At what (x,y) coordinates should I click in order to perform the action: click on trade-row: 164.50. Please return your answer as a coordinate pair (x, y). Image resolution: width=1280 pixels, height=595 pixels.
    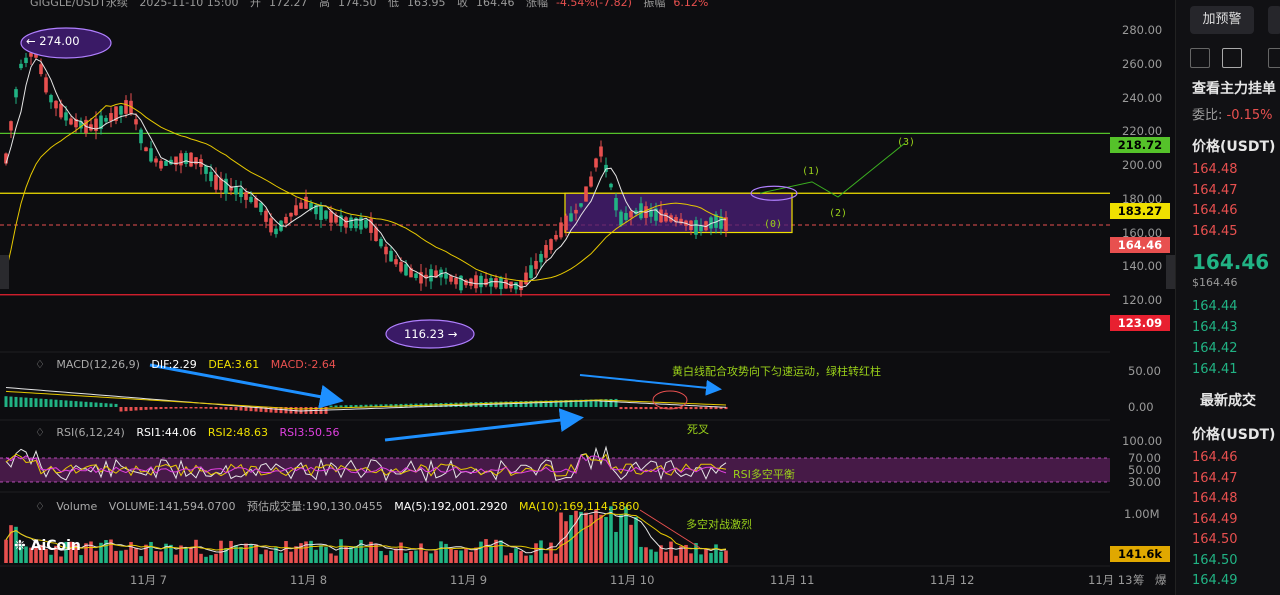
    Looking at the image, I should click on (1215, 560).